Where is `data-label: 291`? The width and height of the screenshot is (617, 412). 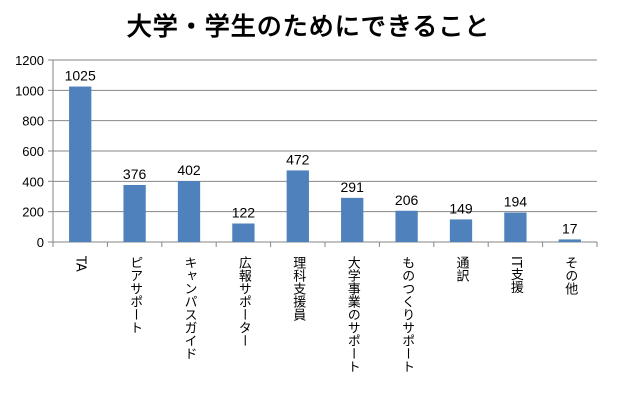
data-label: 291 is located at coordinates (353, 187).